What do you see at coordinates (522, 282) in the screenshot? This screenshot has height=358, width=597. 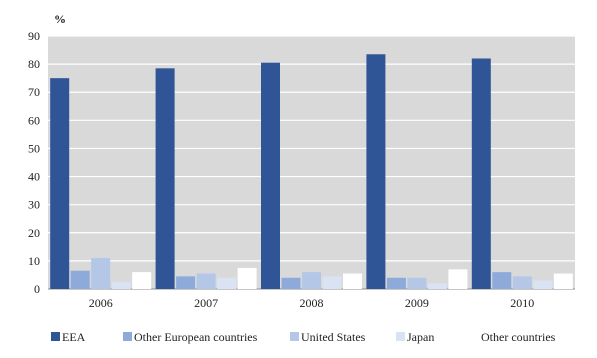 I see `bar-united-states-2010` at bounding box center [522, 282].